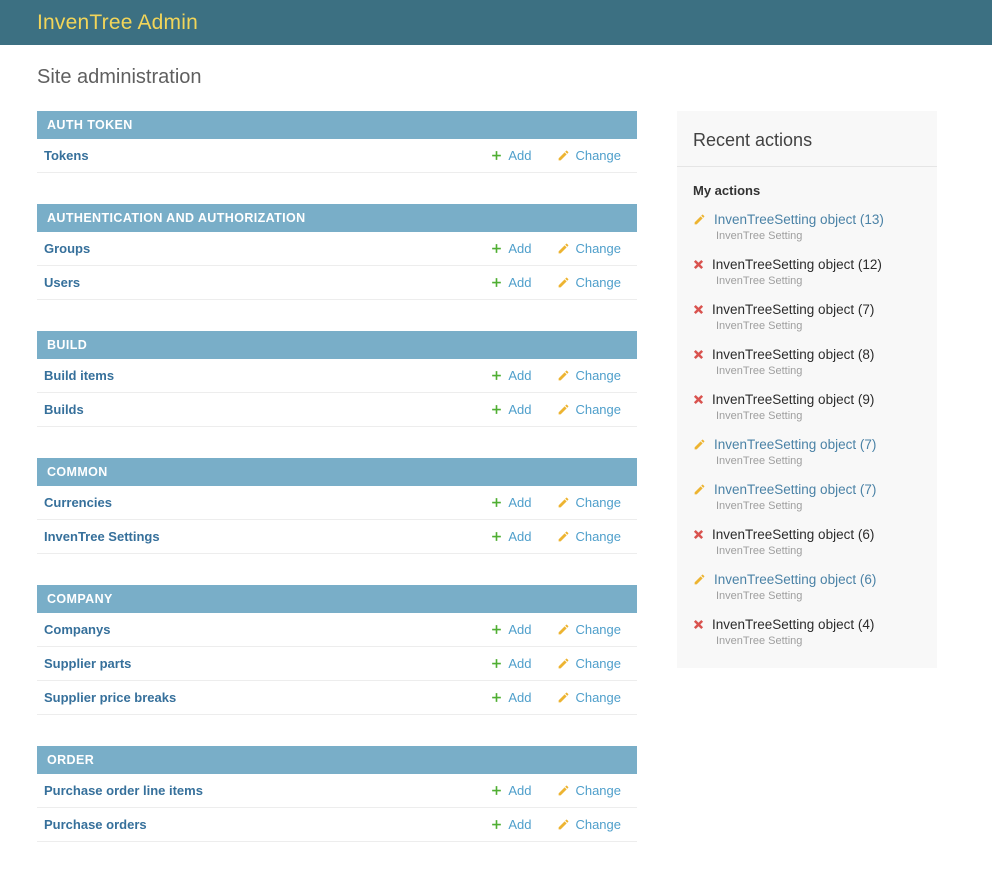 This screenshot has width=992, height=873. What do you see at coordinates (337, 142) in the screenshot?
I see `admin-module: AUTH TOKEN Tokens Add Change` at bounding box center [337, 142].